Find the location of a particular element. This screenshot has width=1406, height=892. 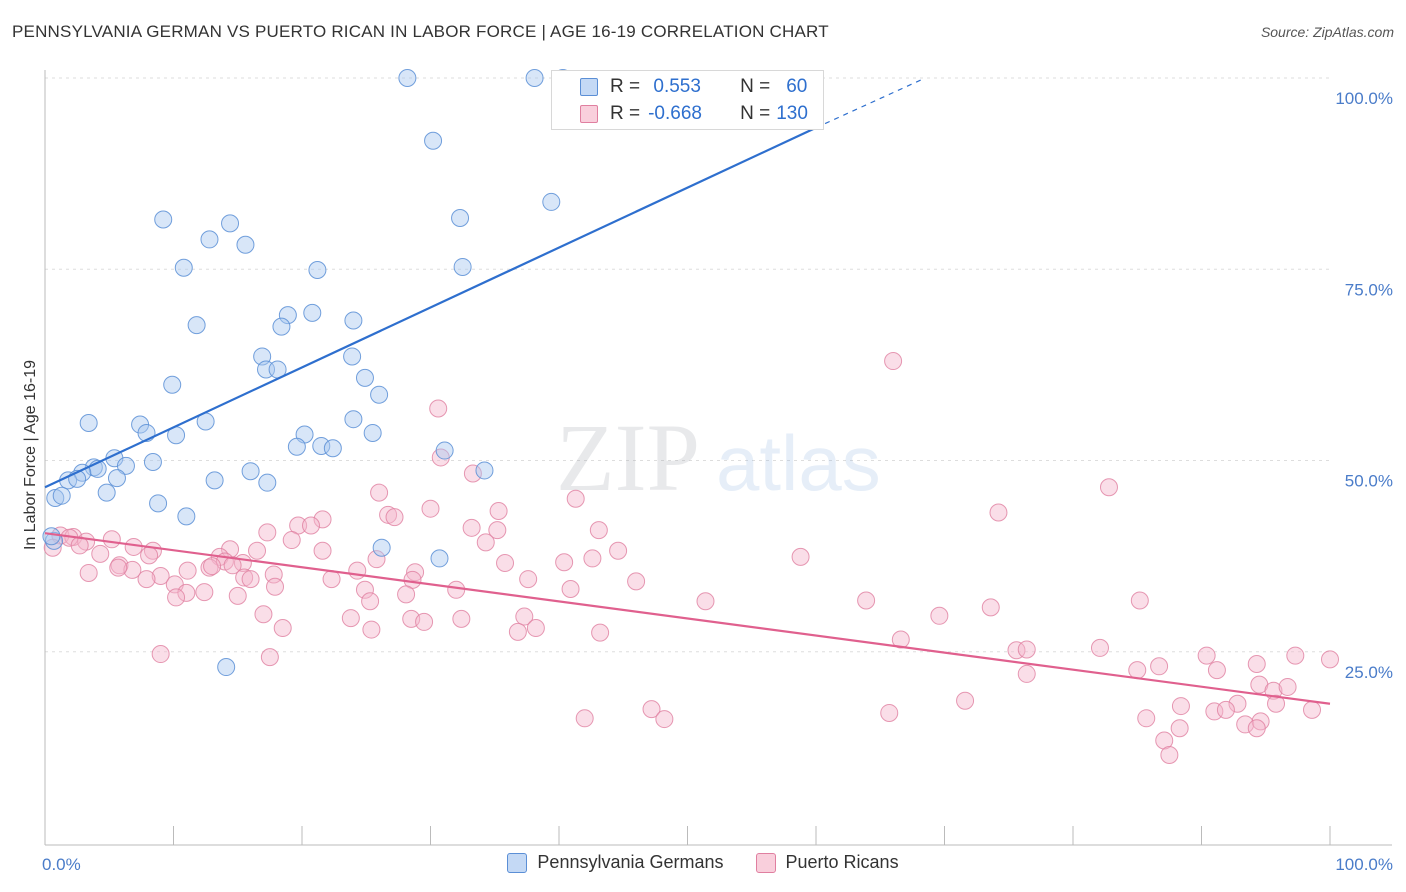

source-label: Source: ZipAtlas.com is located at coordinates (1327, 32).